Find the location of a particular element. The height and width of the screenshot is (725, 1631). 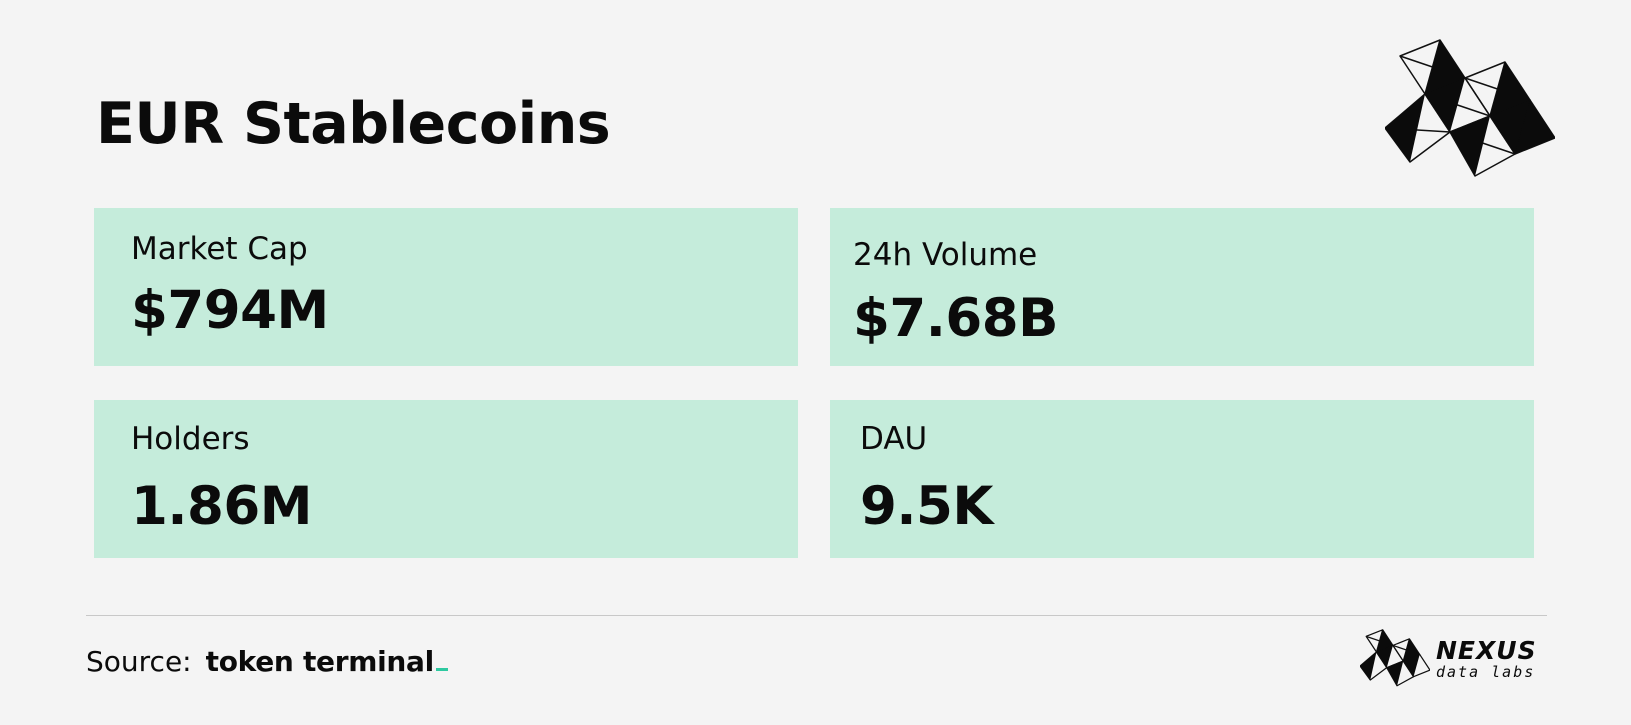

metric-value: 1.86M is located at coordinates (222, 506).